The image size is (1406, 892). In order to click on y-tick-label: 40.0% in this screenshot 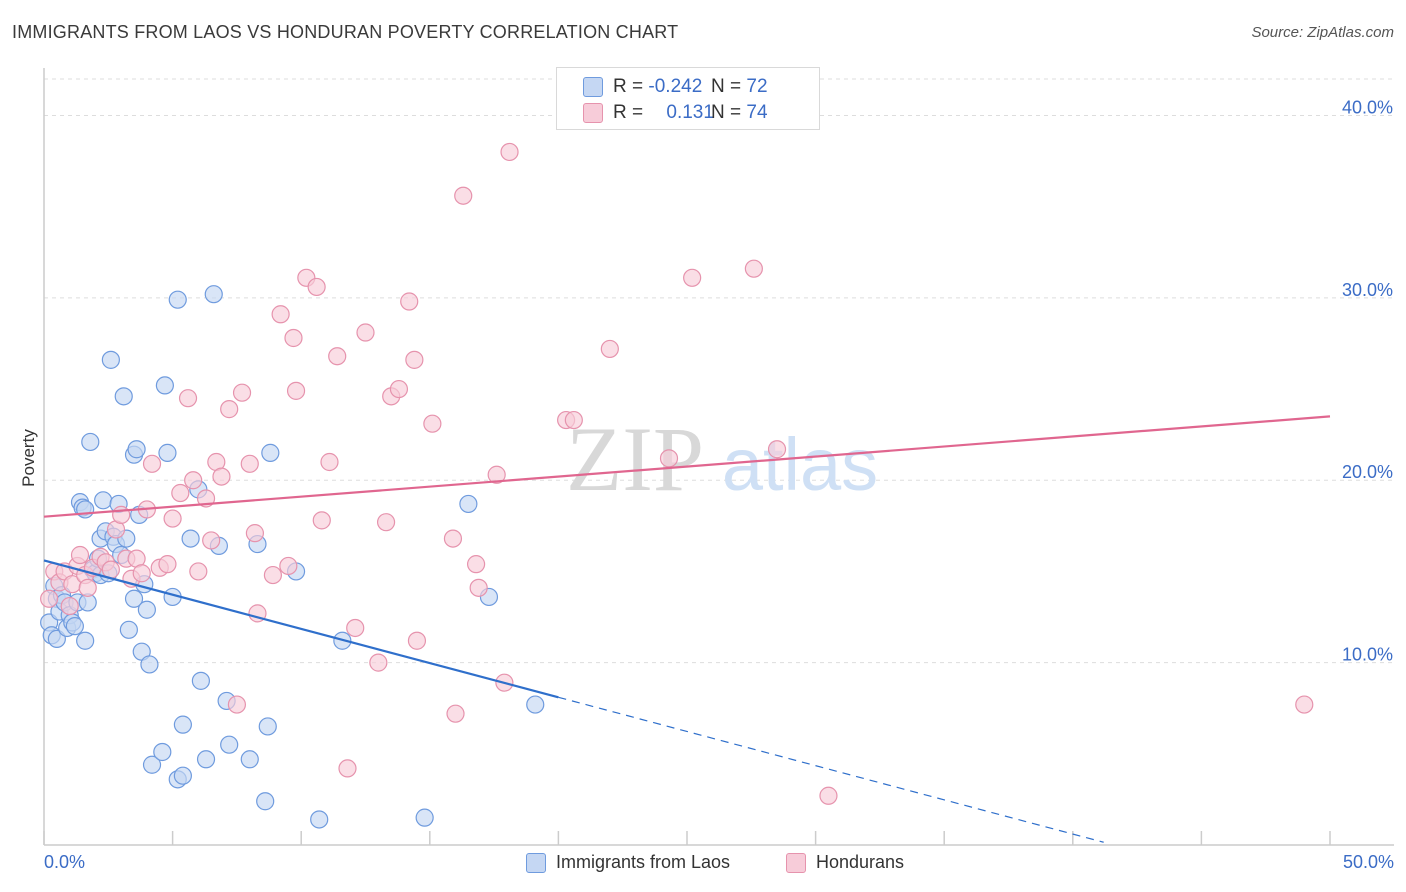, I will do `click(1367, 107)`.